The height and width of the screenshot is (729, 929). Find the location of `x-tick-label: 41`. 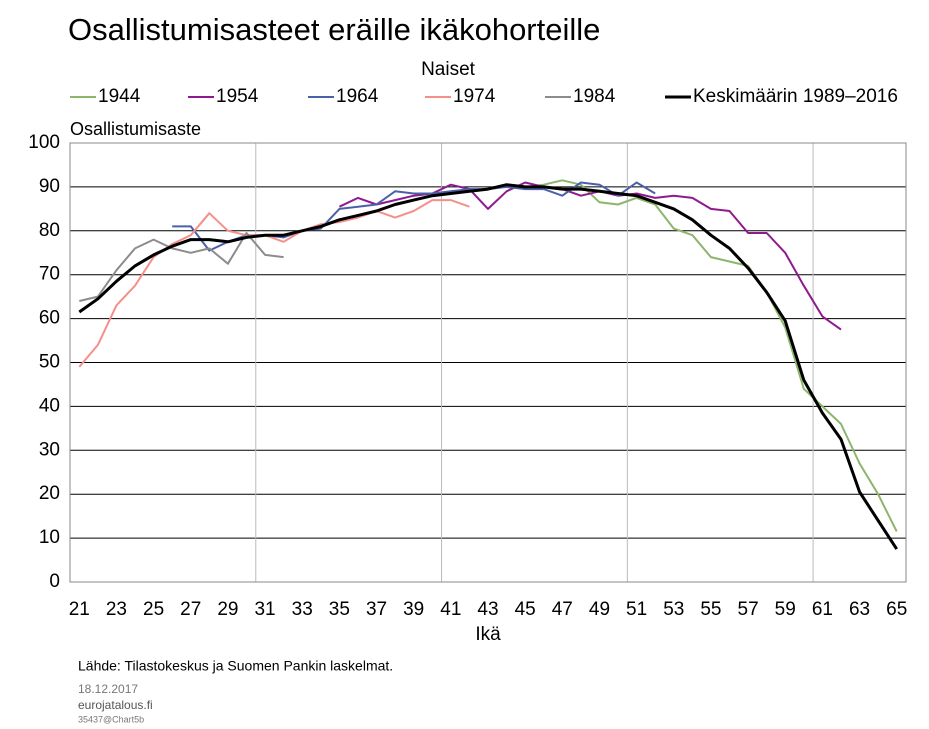

x-tick-label: 41 is located at coordinates (450, 609).